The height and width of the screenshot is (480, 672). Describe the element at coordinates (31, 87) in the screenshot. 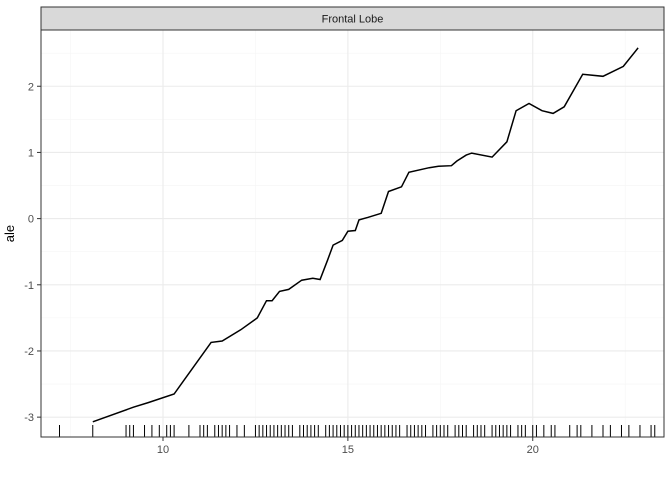

I see `y-tick-label: 2` at that location.